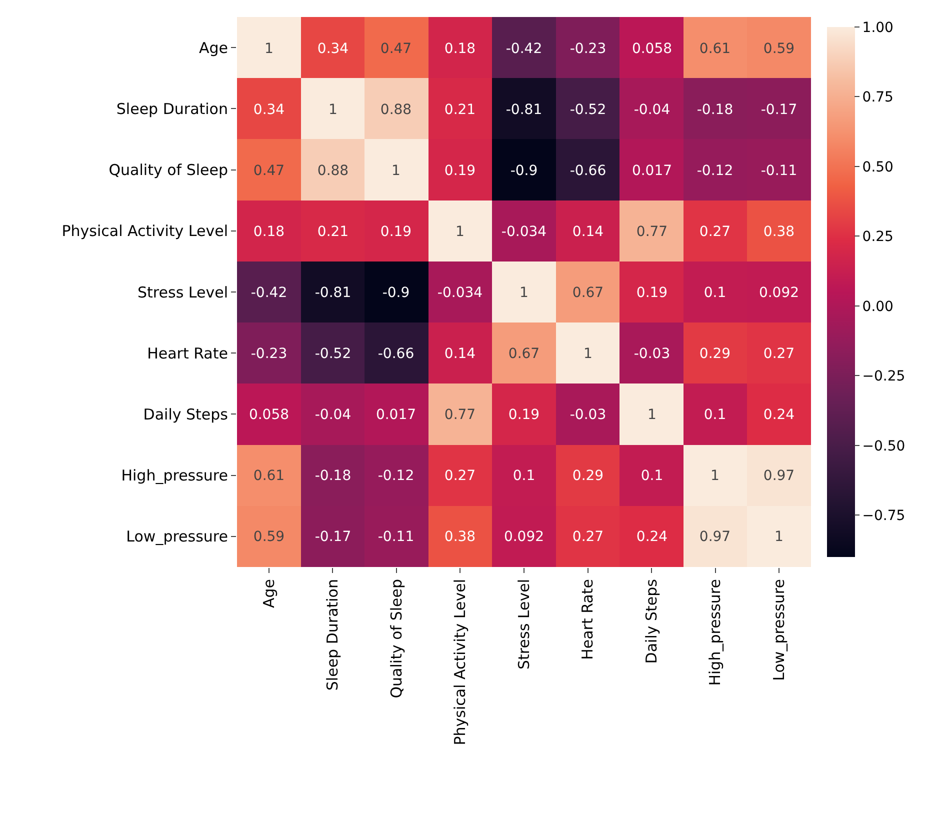 This screenshot has width=927, height=815. I want to click on data-label: -0.42, so click(269, 292).